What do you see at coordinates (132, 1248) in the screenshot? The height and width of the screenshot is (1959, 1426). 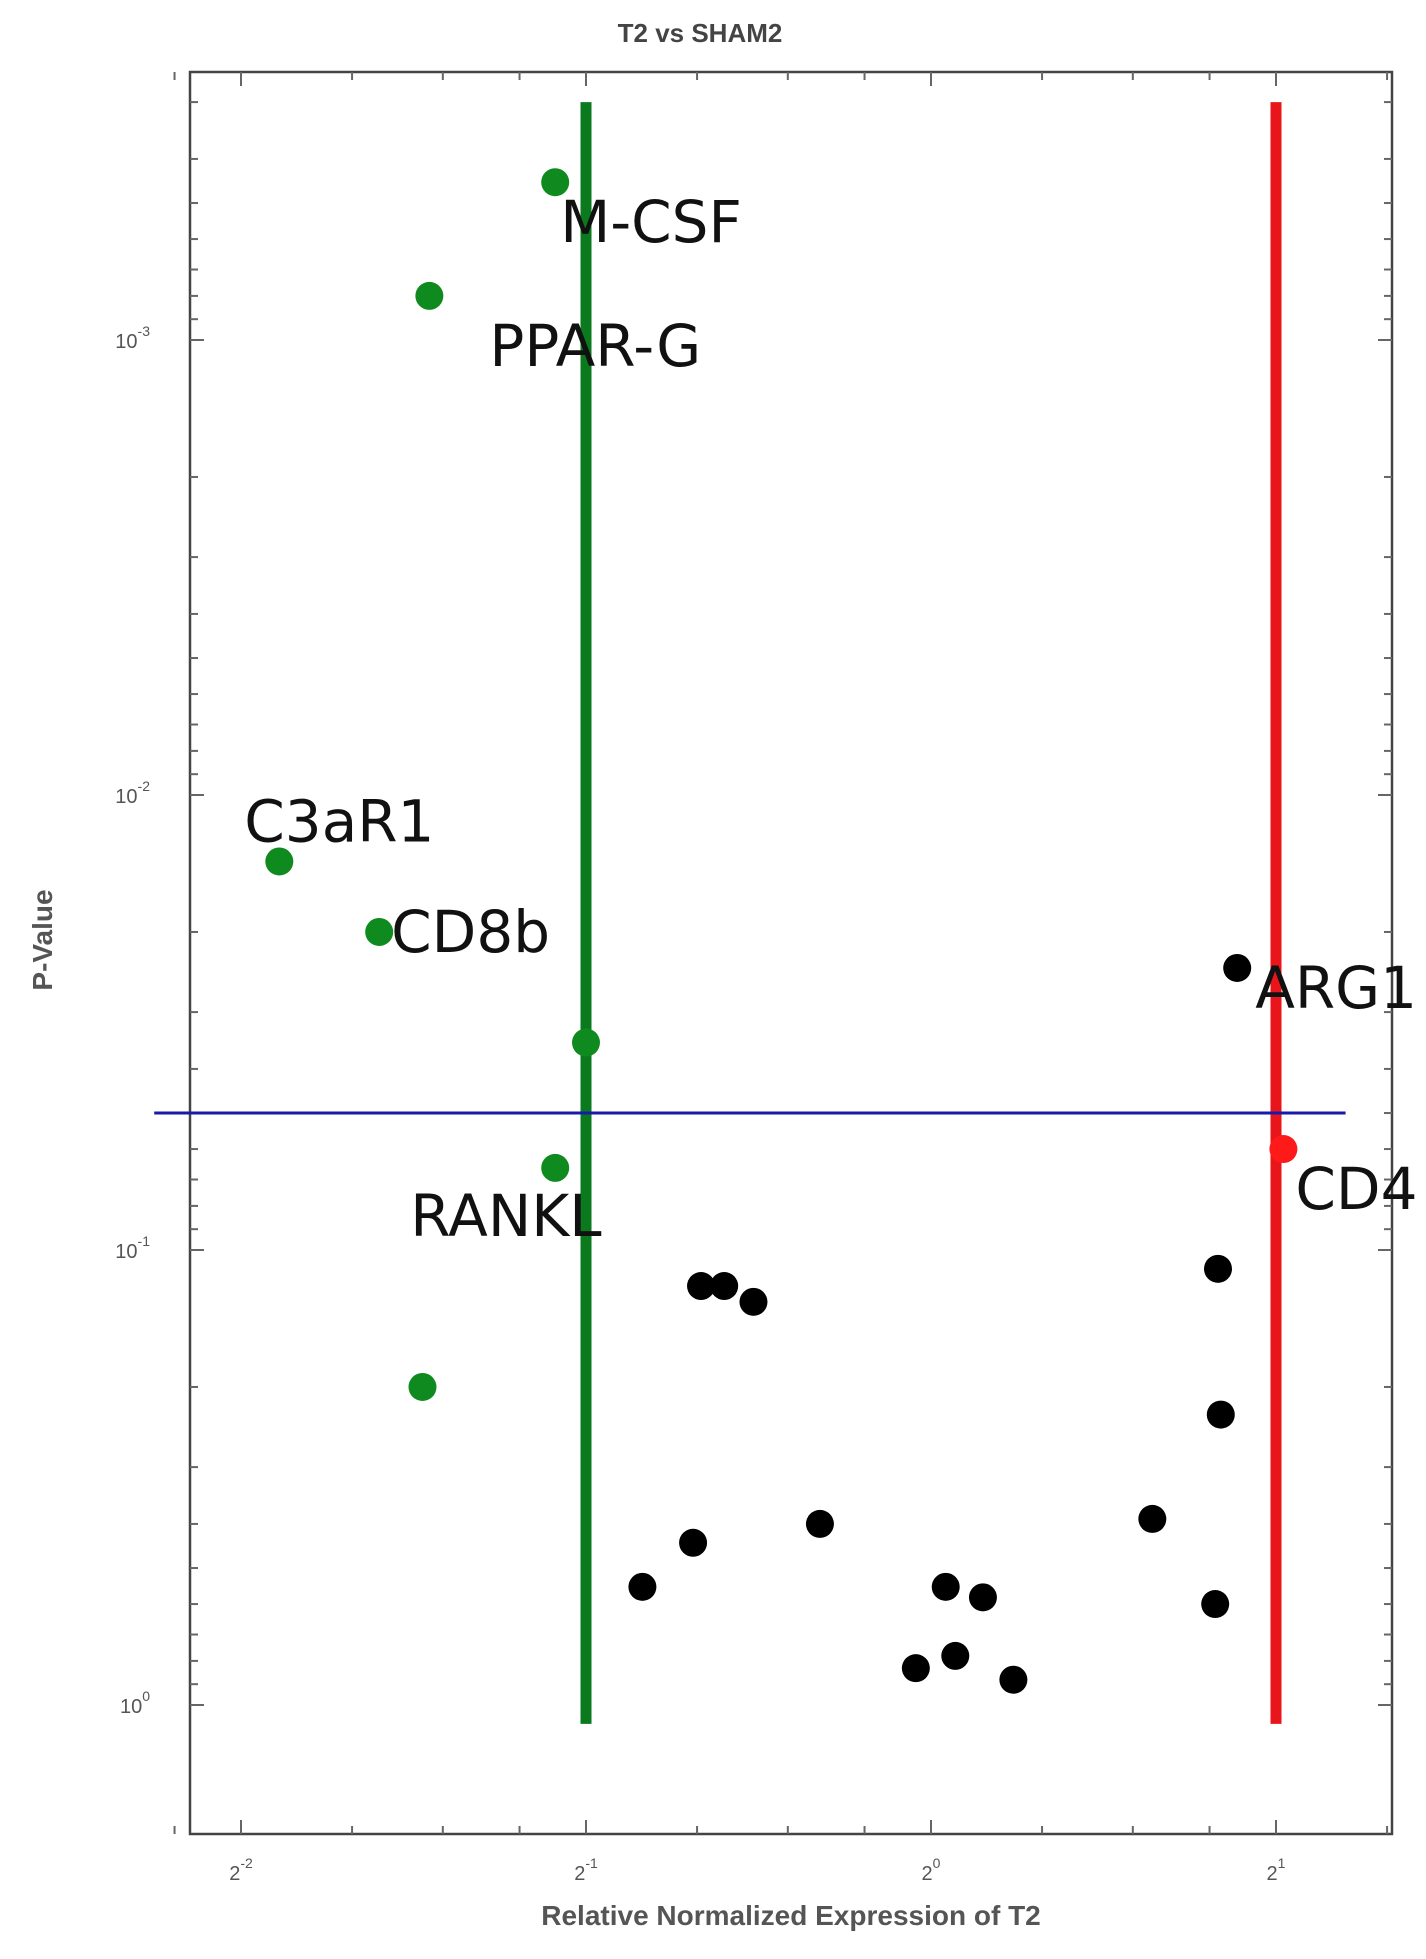 I see `y-tick-label: 10⁻¹` at bounding box center [132, 1248].